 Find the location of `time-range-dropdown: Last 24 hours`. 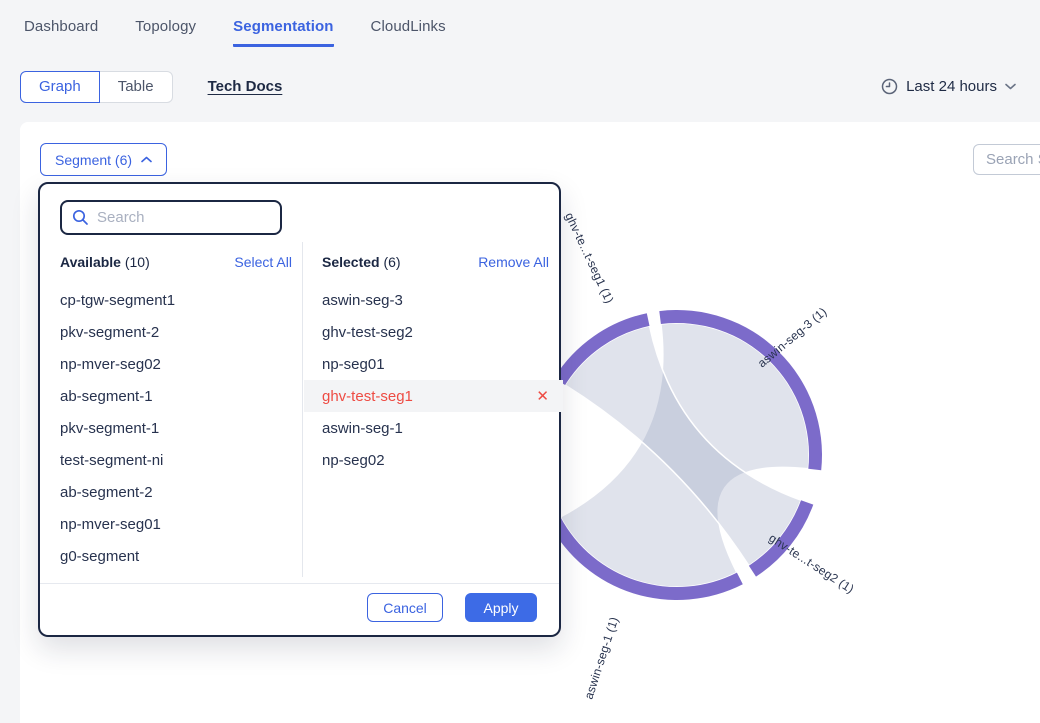

time-range-dropdown: Last 24 hours is located at coordinates (948, 86).